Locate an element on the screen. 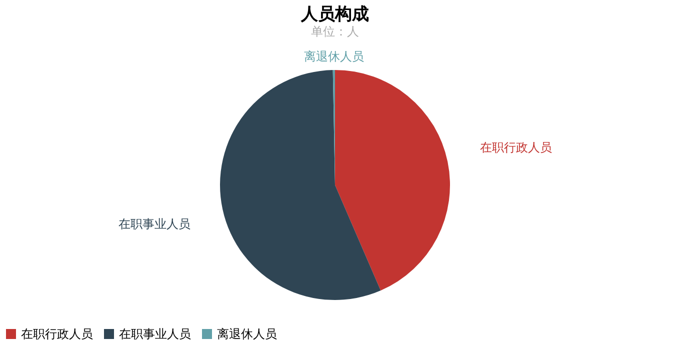  legend-label: 离退休人员 is located at coordinates (247, 334).